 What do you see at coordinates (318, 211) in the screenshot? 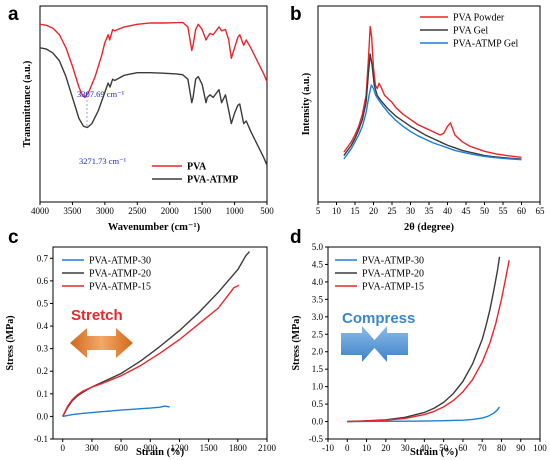
I see `x-tick-label: 5` at bounding box center [318, 211].